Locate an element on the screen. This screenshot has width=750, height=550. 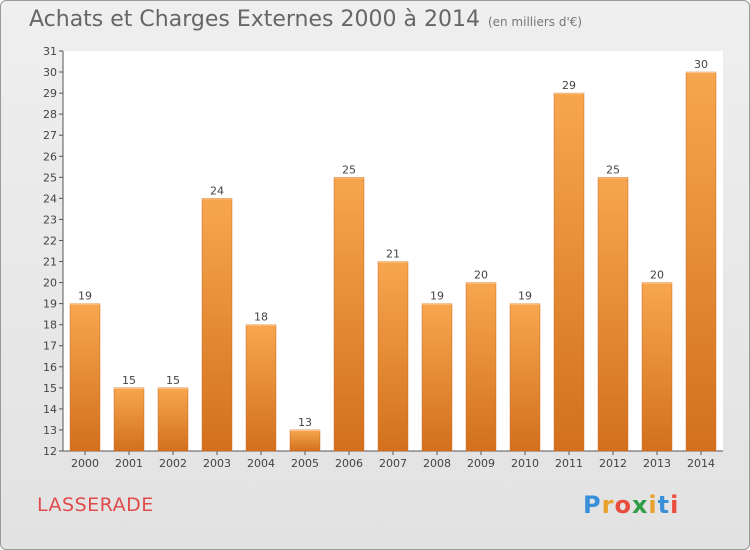
y-tick-label: 17 is located at coordinates (50, 346).